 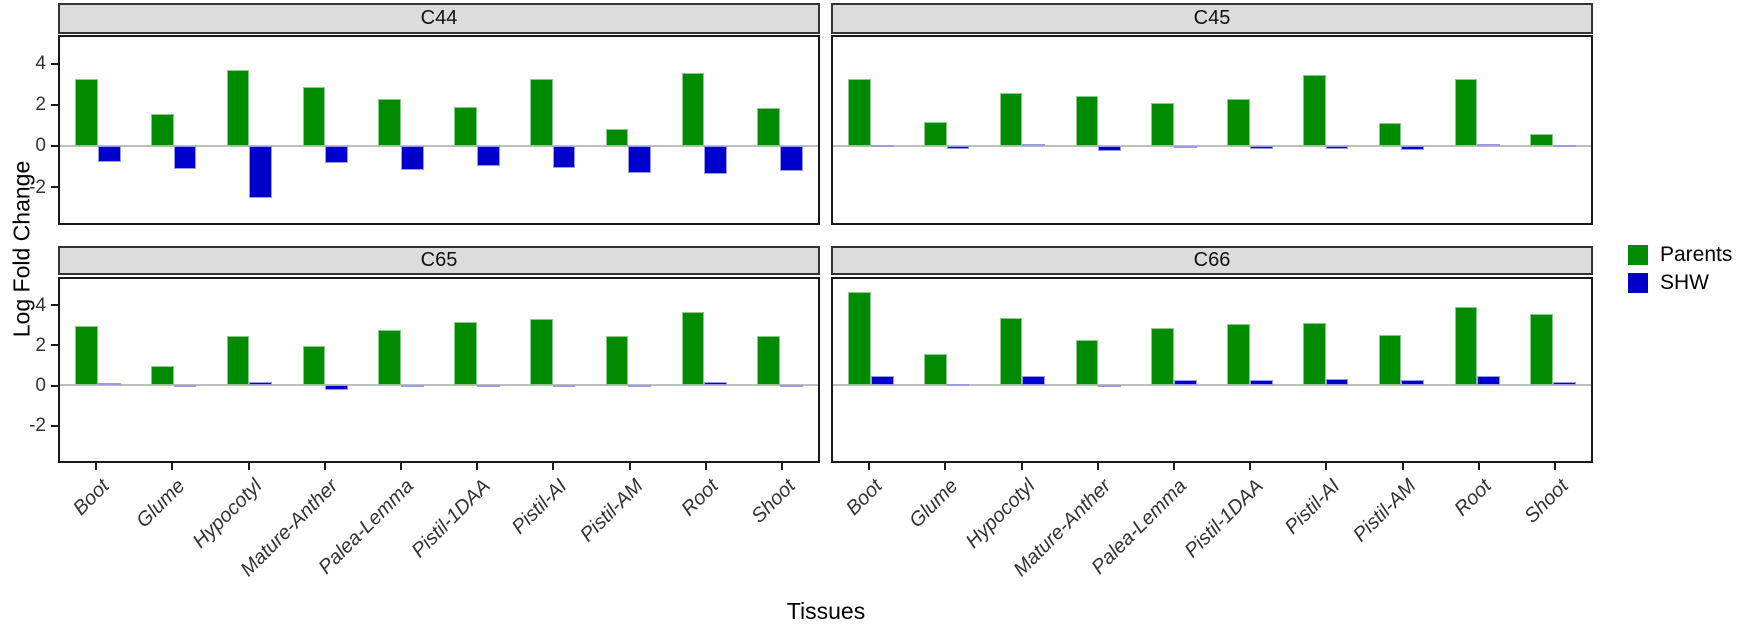 What do you see at coordinates (1185, 146) in the screenshot?
I see `bar-shw-C45-Palea-Lemma` at bounding box center [1185, 146].